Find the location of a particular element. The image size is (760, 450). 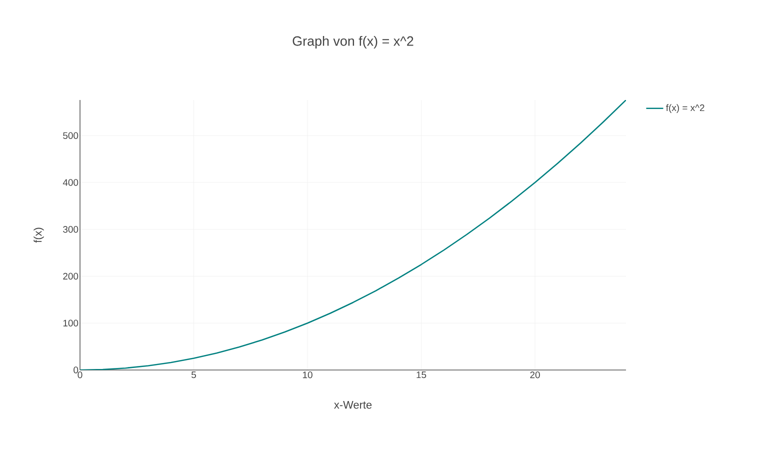

y-tick-label: 0 is located at coordinates (76, 370).